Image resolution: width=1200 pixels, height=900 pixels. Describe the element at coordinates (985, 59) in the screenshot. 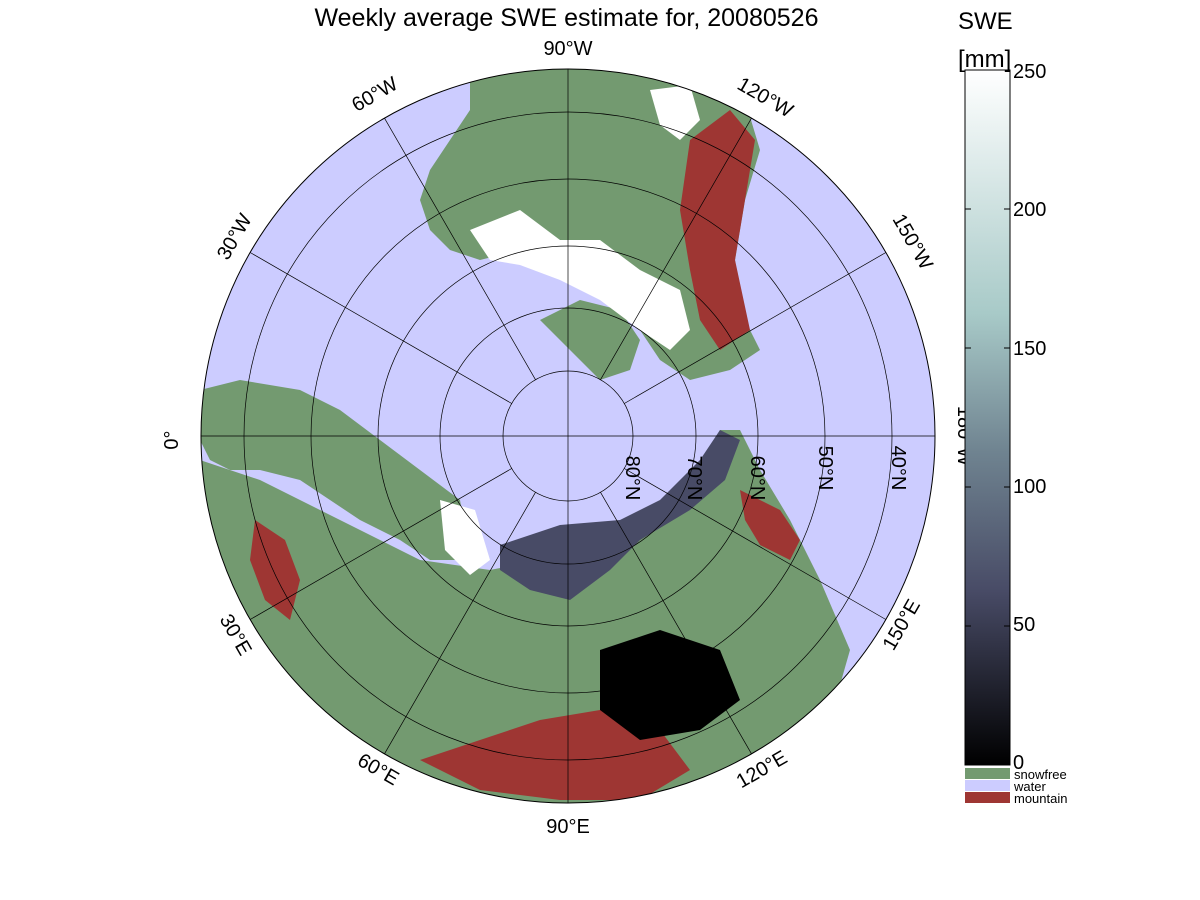

I see `colorbar-label-line2: [mm]` at that location.